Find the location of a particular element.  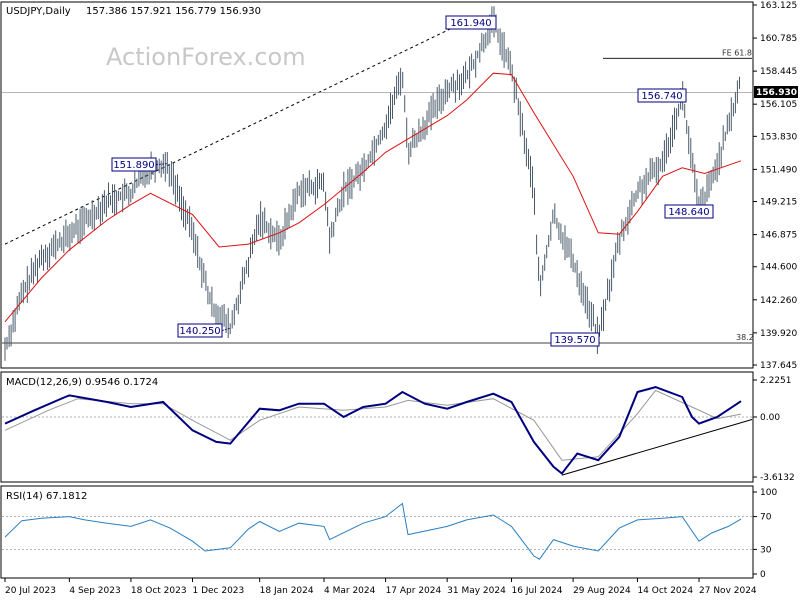

price-y-tick-label: 146.875 is located at coordinates (778, 236).